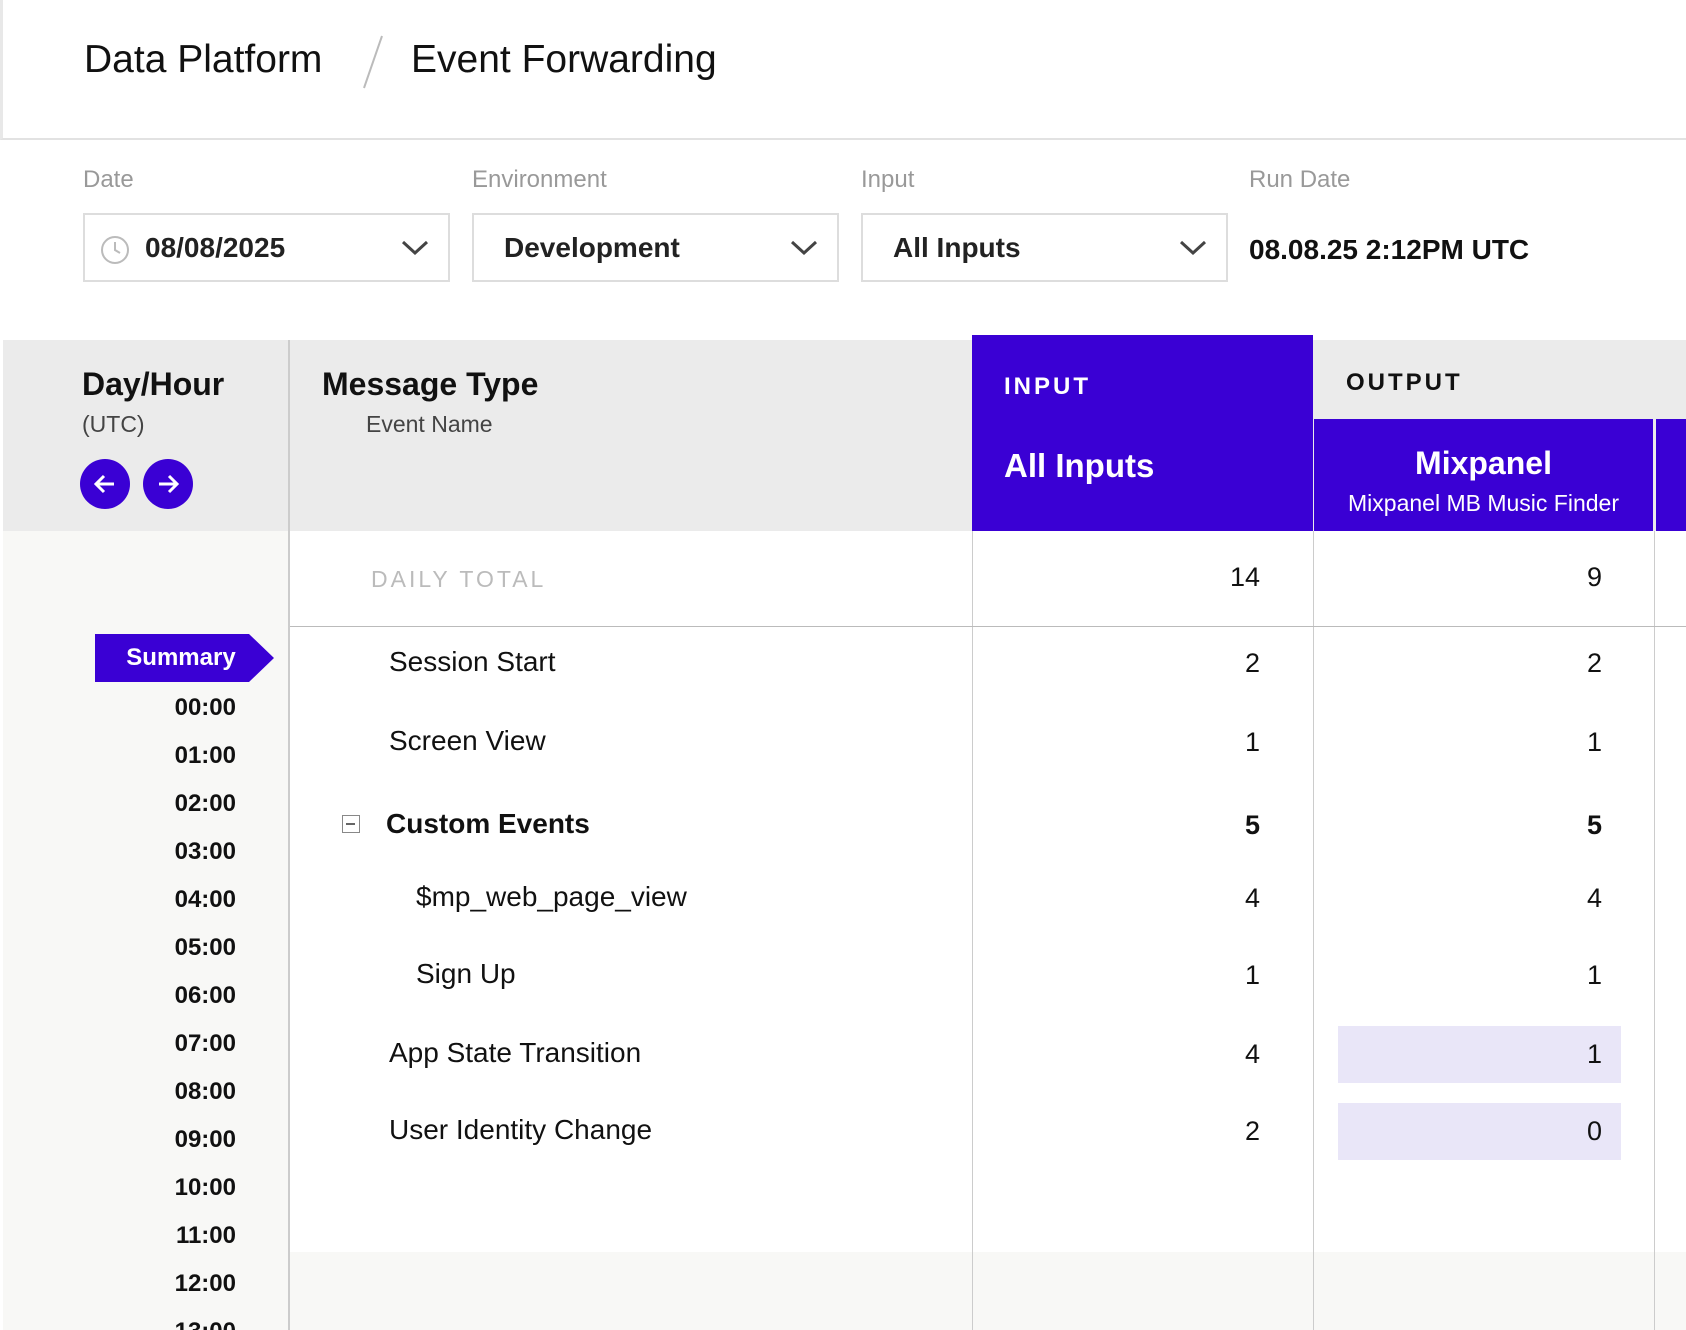  I want to click on row-divider, so click(988, 626).